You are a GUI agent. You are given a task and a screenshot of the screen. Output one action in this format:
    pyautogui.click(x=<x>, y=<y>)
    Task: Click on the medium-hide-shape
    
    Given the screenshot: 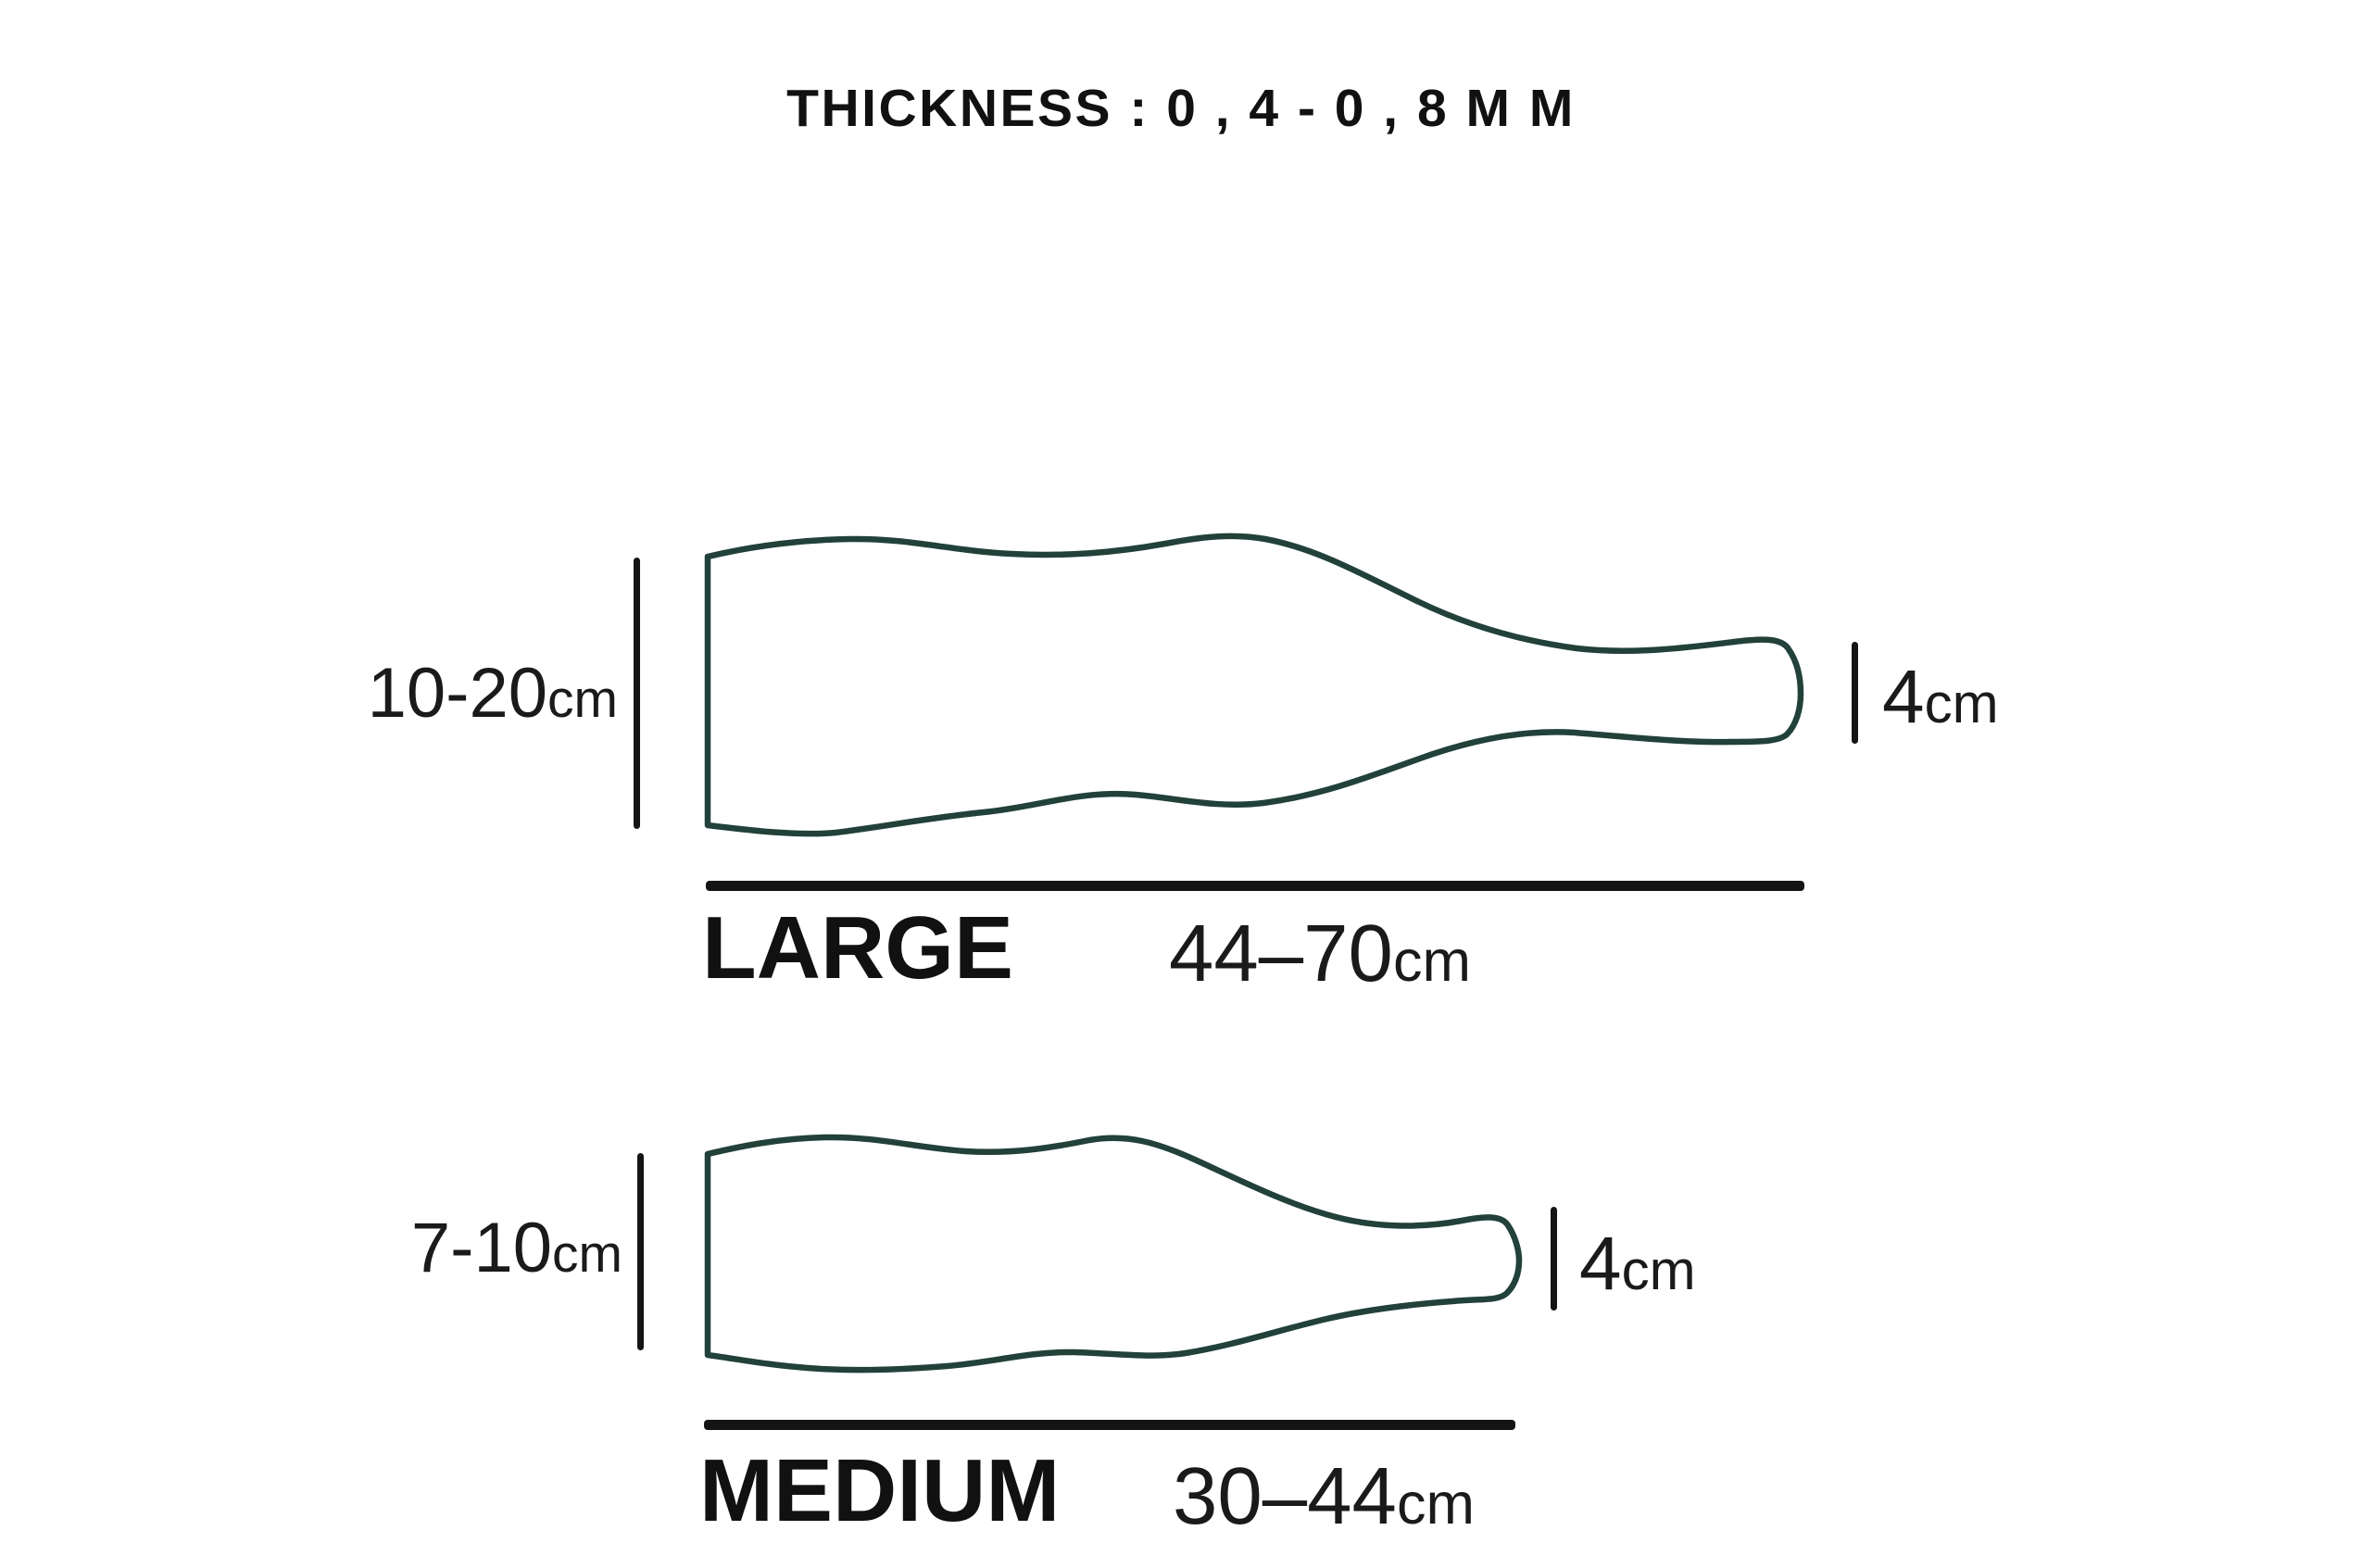 What is the action you would take?
    pyautogui.click(x=1113, y=1254)
    